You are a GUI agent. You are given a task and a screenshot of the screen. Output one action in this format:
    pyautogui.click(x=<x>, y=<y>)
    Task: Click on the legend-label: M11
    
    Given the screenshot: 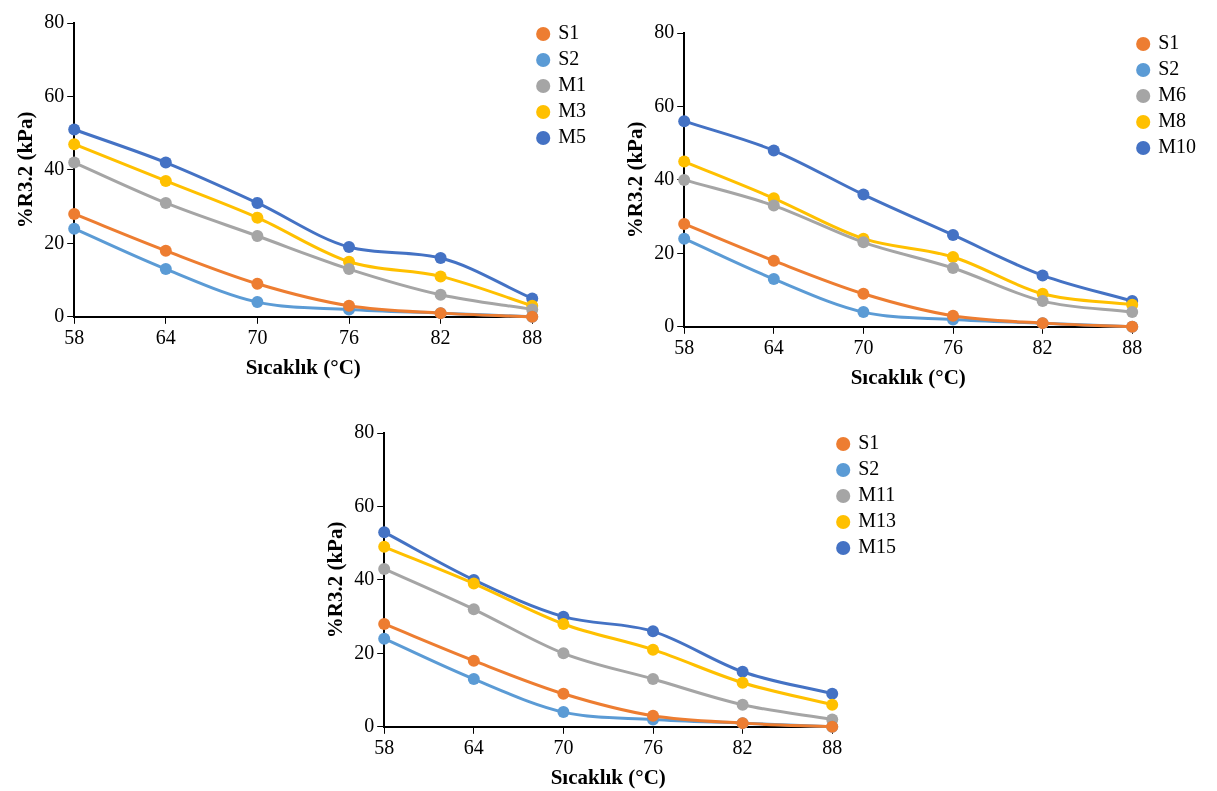 What is the action you would take?
    pyautogui.click(x=877, y=494)
    